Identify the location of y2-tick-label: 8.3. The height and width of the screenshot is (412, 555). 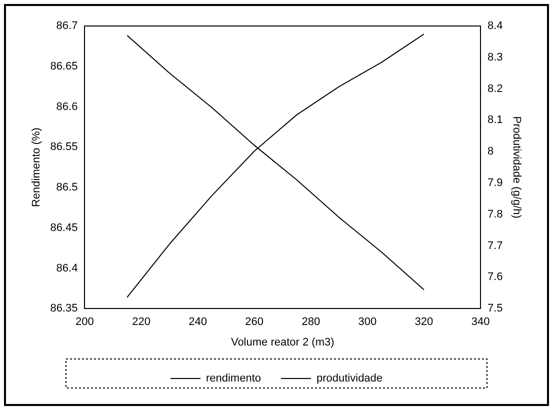
(495, 57).